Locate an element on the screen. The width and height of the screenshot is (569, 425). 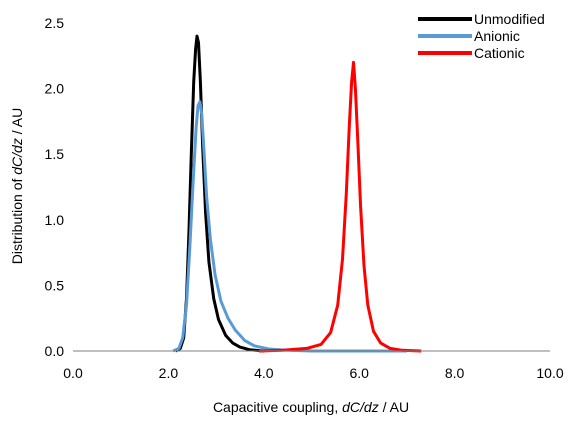
y-tick-label: 1.5 is located at coordinates (55, 154).